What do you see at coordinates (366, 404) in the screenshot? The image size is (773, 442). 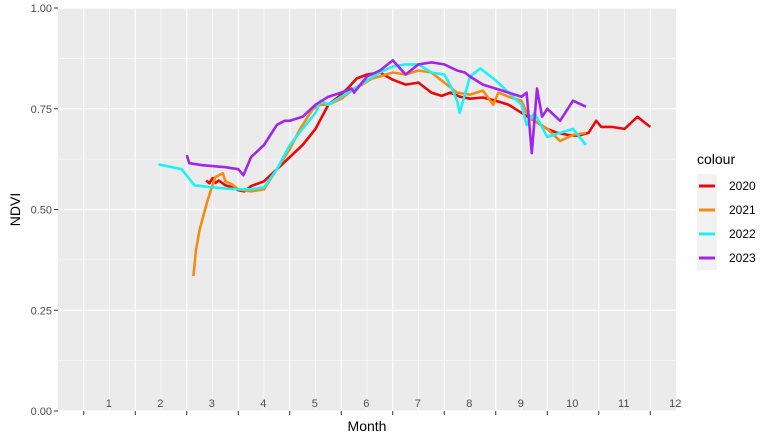 I see `x-tick-label: 6` at bounding box center [366, 404].